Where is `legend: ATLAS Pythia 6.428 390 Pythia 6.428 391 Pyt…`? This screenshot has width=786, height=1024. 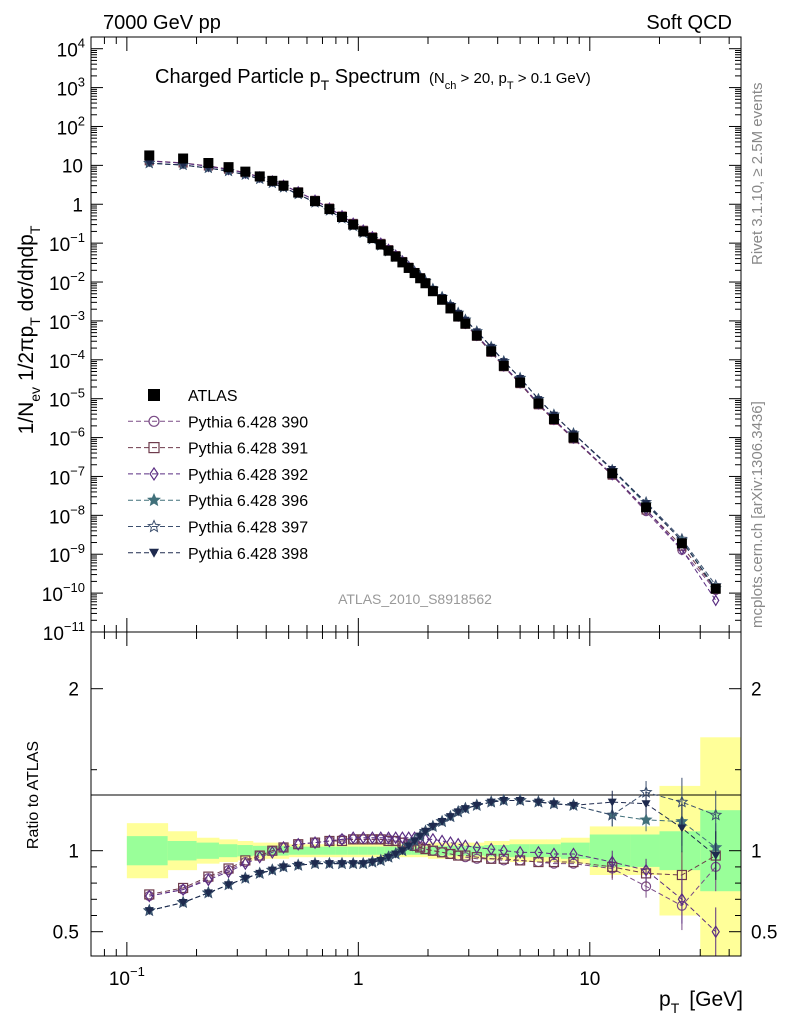 legend: ATLAS Pythia 6.428 390 Pythia 6.428 391 Pyt… is located at coordinates (218, 475).